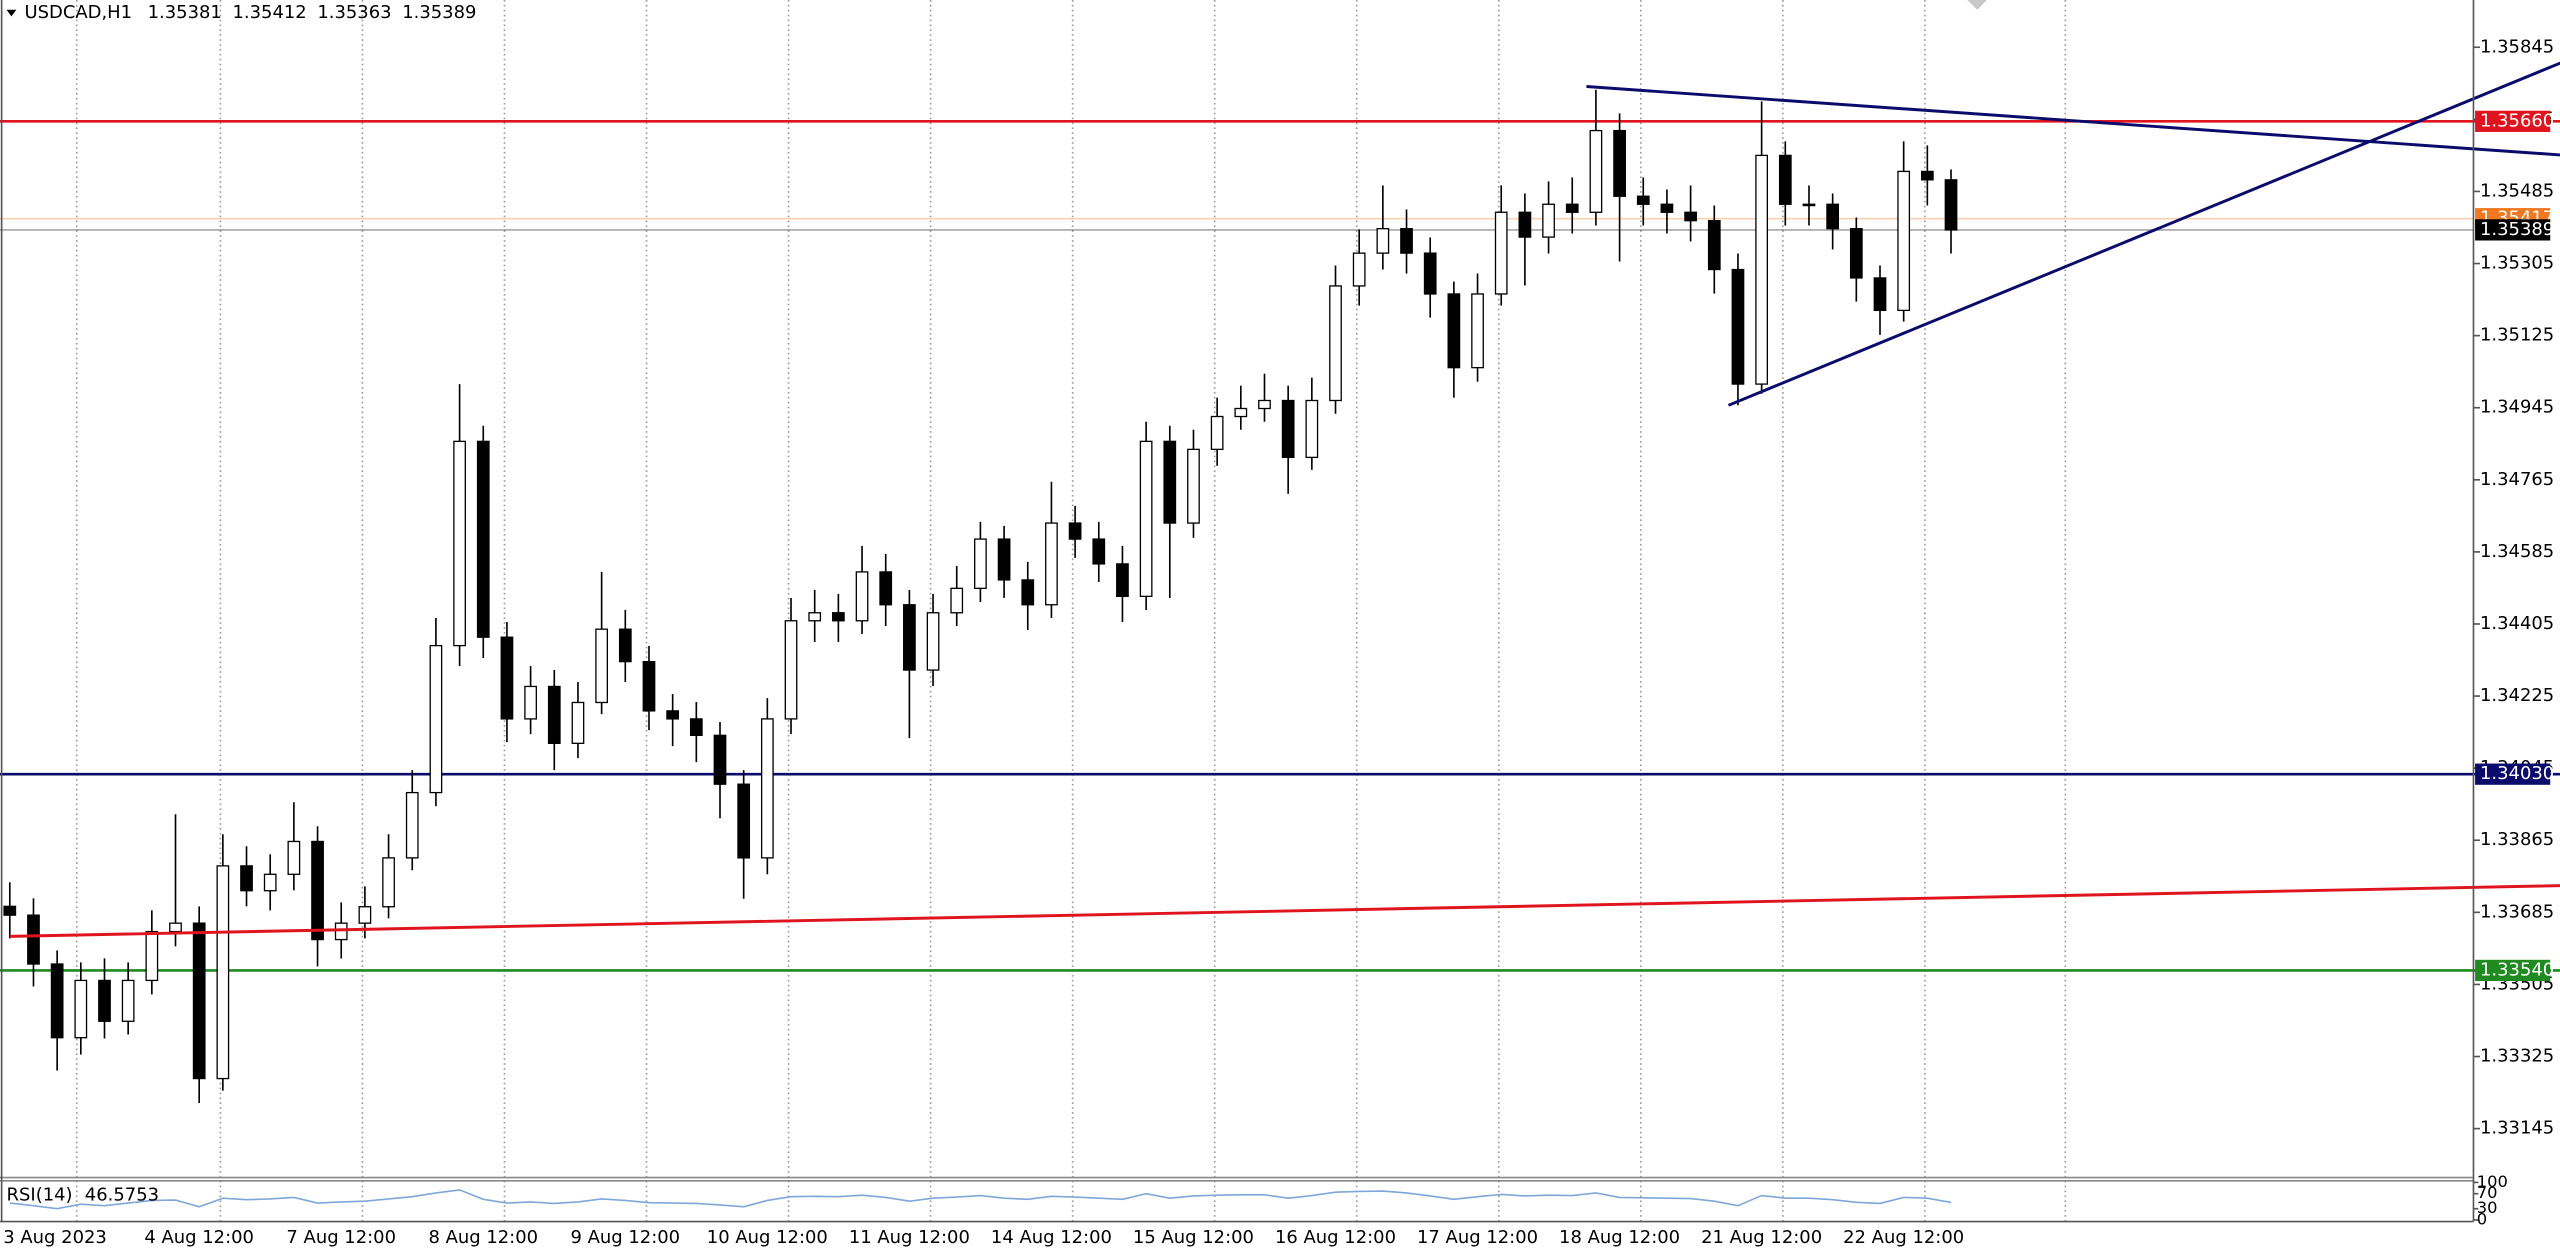 The width and height of the screenshot is (2560, 1251). I want to click on level-label: 1.34030, so click(2517, 773).